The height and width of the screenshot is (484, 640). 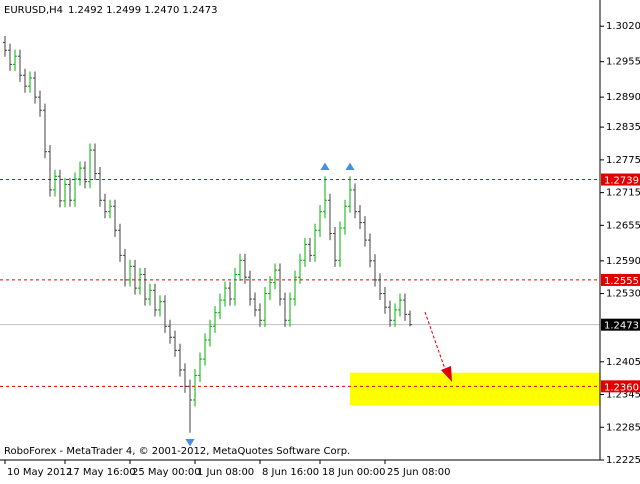 I want to click on y-tick-label: 1.2835, so click(x=623, y=127).